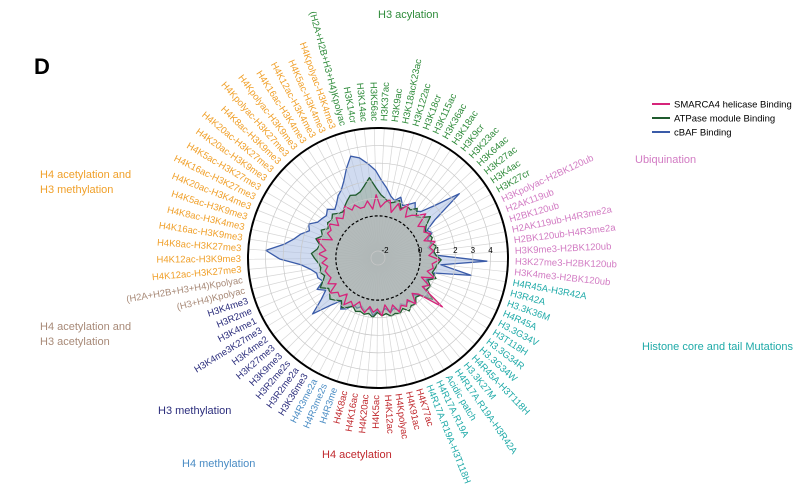 Image resolution: width=799 pixels, height=501 pixels. What do you see at coordinates (385, 250) in the screenshot?
I see `r-tick-label: -2` at bounding box center [385, 250].